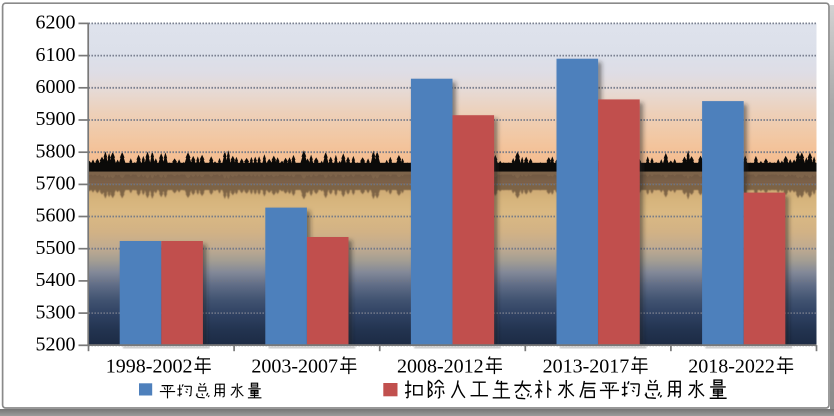 This screenshot has width=834, height=416. I want to click on svg-text: 6100, so click(56, 55).